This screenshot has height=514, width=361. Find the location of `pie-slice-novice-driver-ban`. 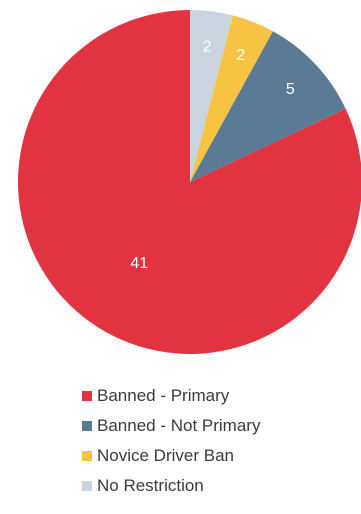

pie-slice-novice-driver-ban is located at coordinates (231, 98).